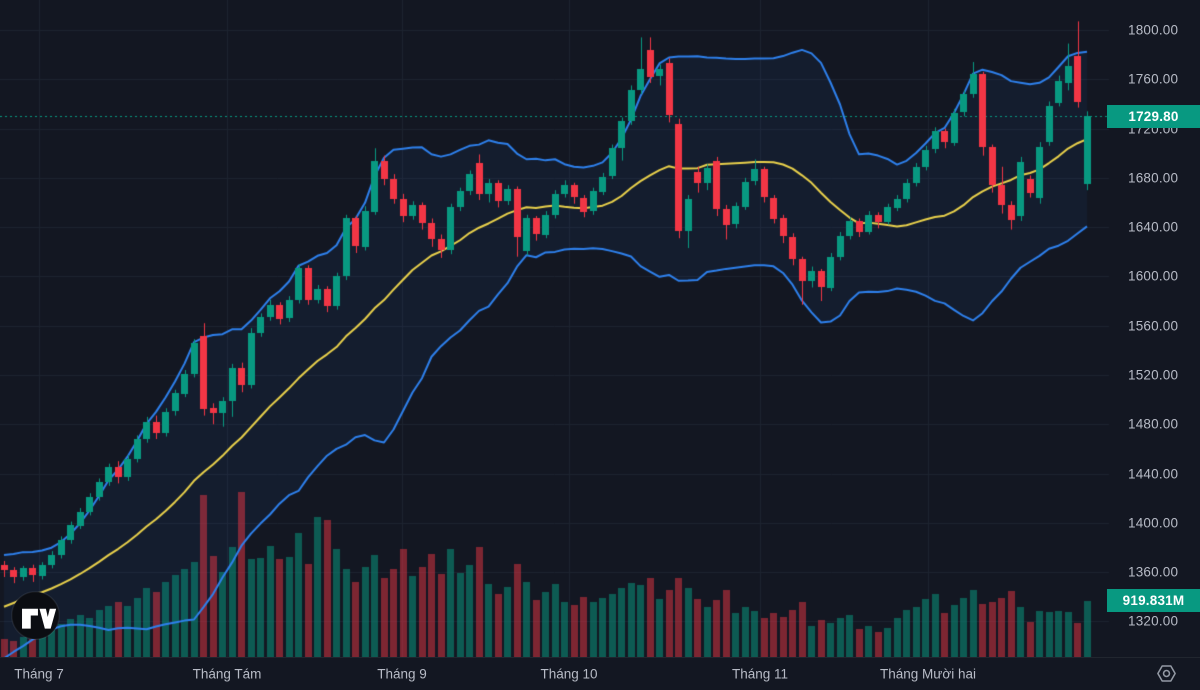 Image resolution: width=1200 pixels, height=690 pixels. What do you see at coordinates (227, 674) in the screenshot?
I see `time-axis-label: Tháng Tám` at bounding box center [227, 674].